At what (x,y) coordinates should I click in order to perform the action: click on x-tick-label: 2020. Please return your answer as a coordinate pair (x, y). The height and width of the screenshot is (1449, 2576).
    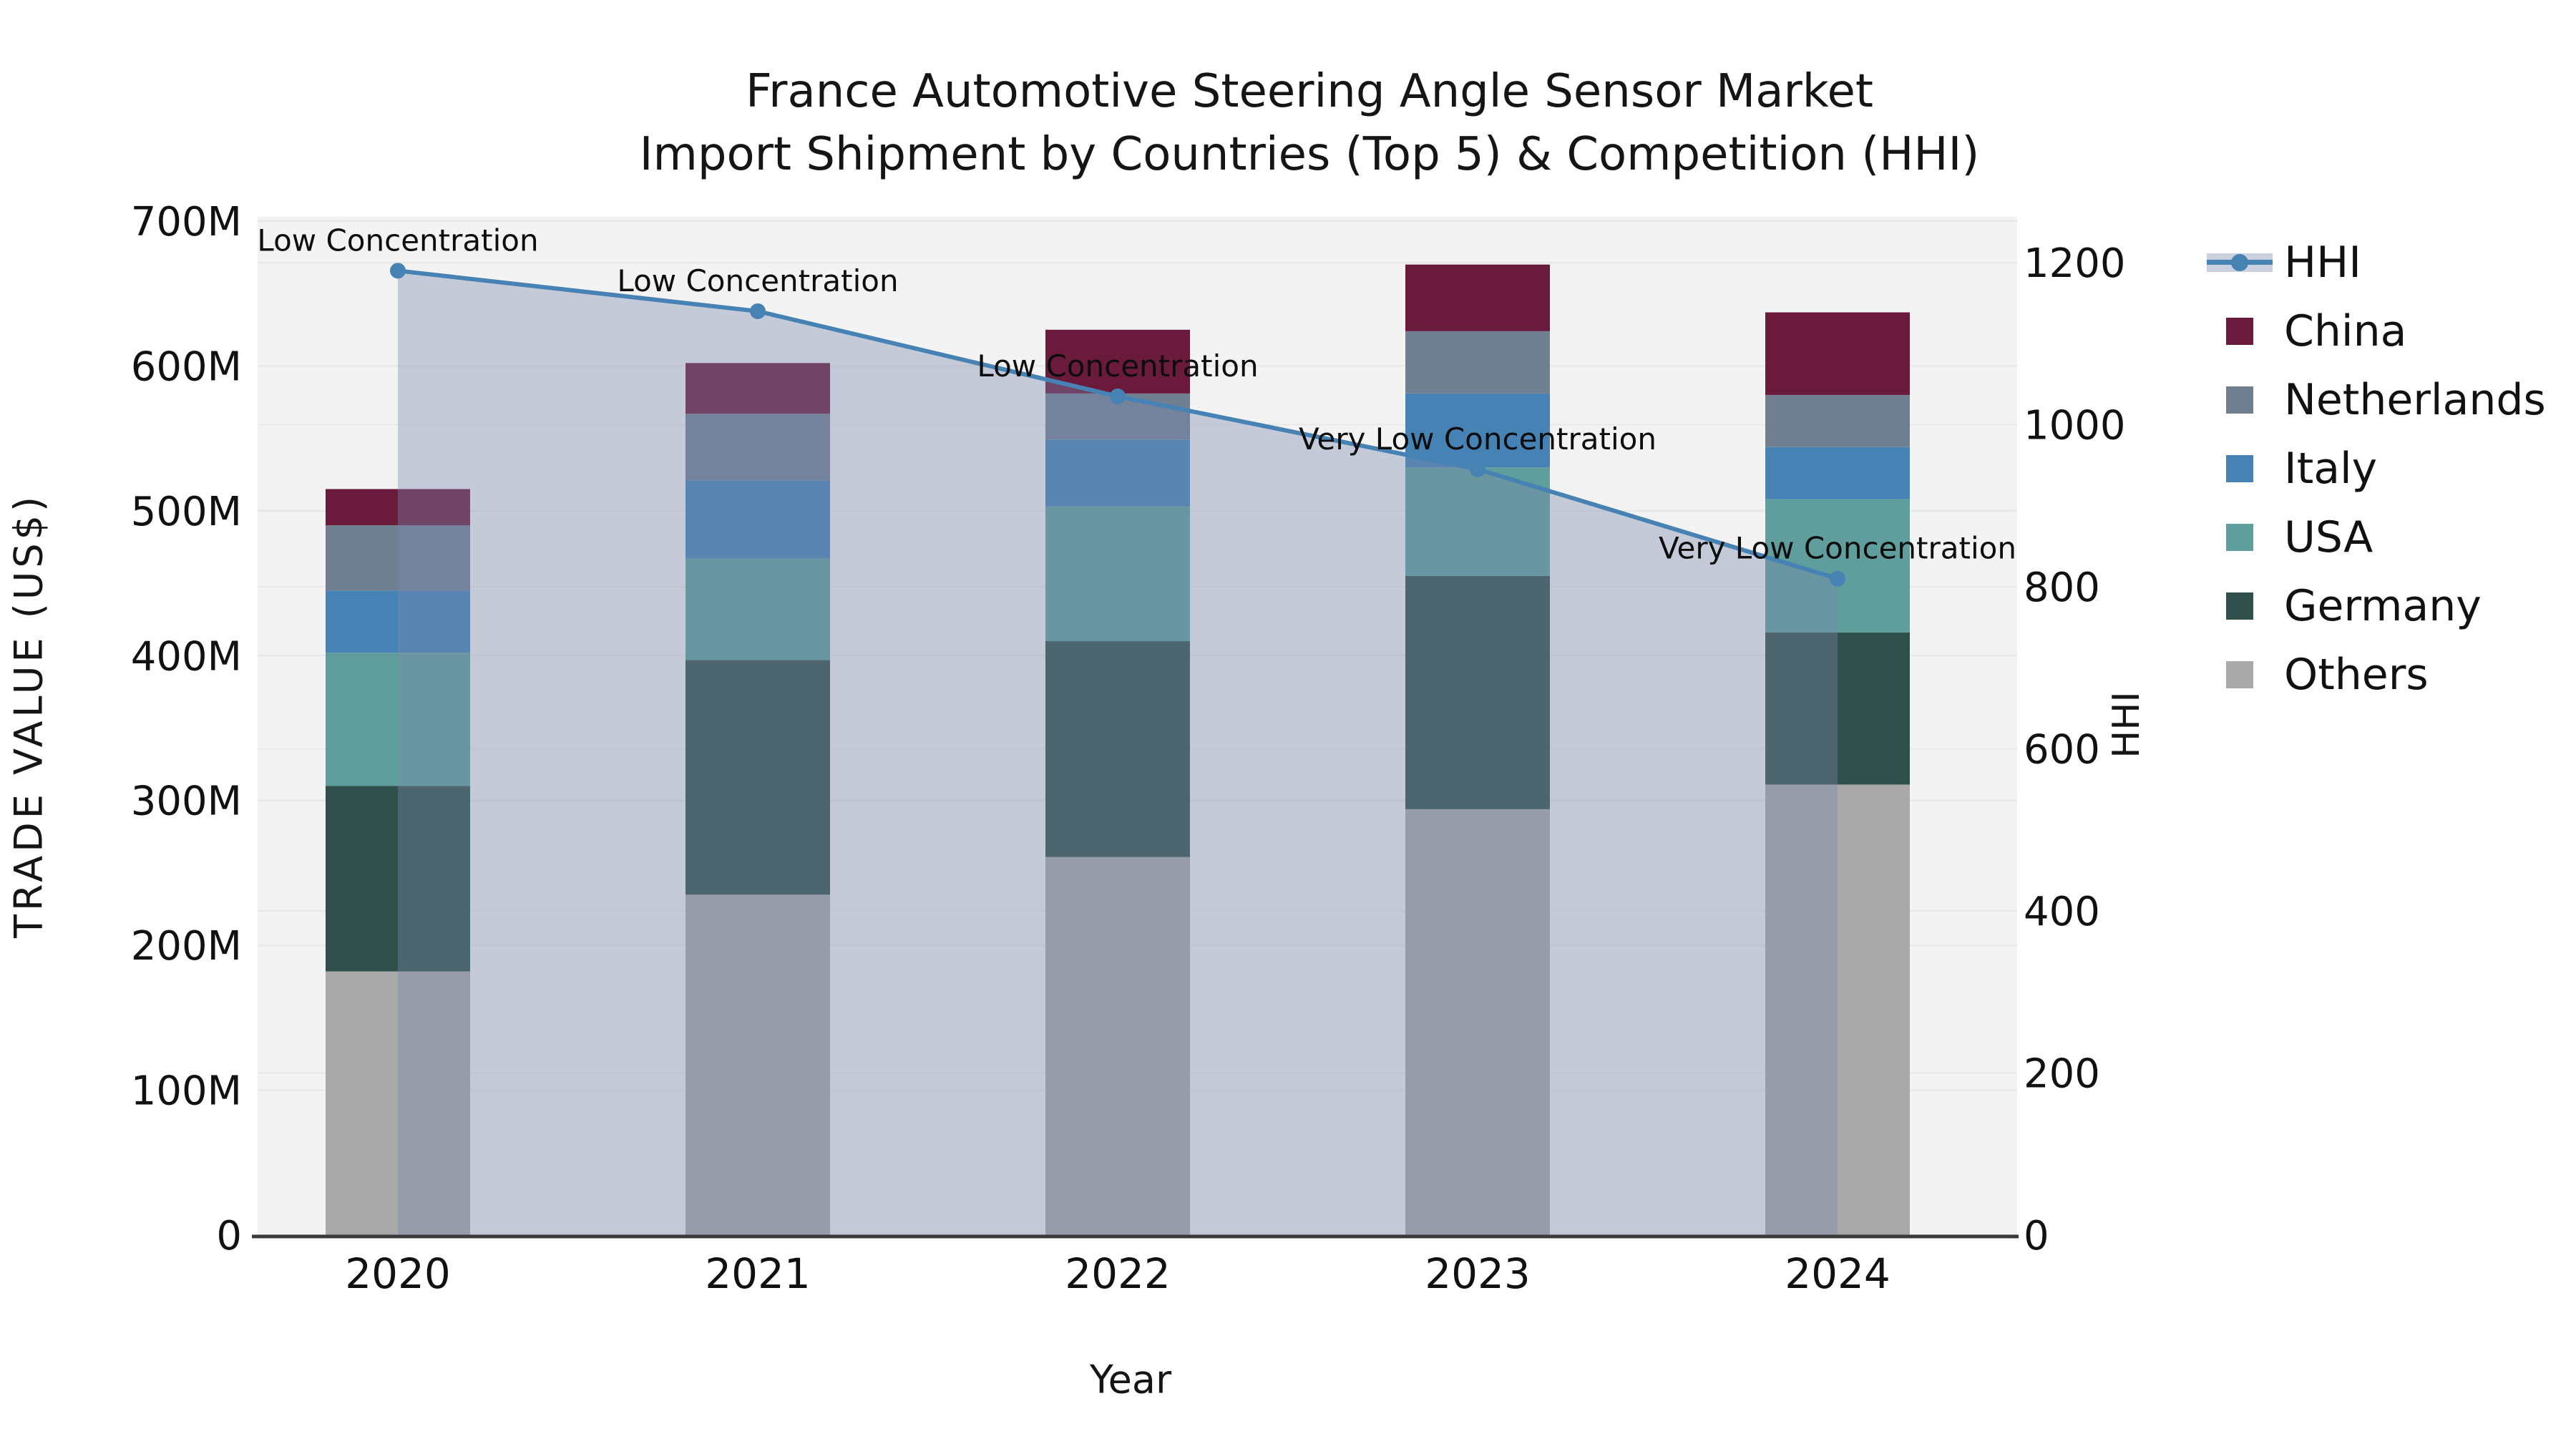
    Looking at the image, I should click on (398, 1273).